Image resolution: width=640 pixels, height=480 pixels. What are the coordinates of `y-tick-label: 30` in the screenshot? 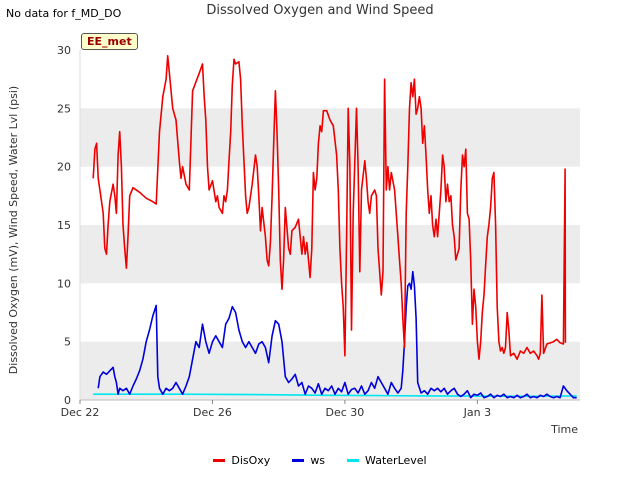 It's located at (64, 50).